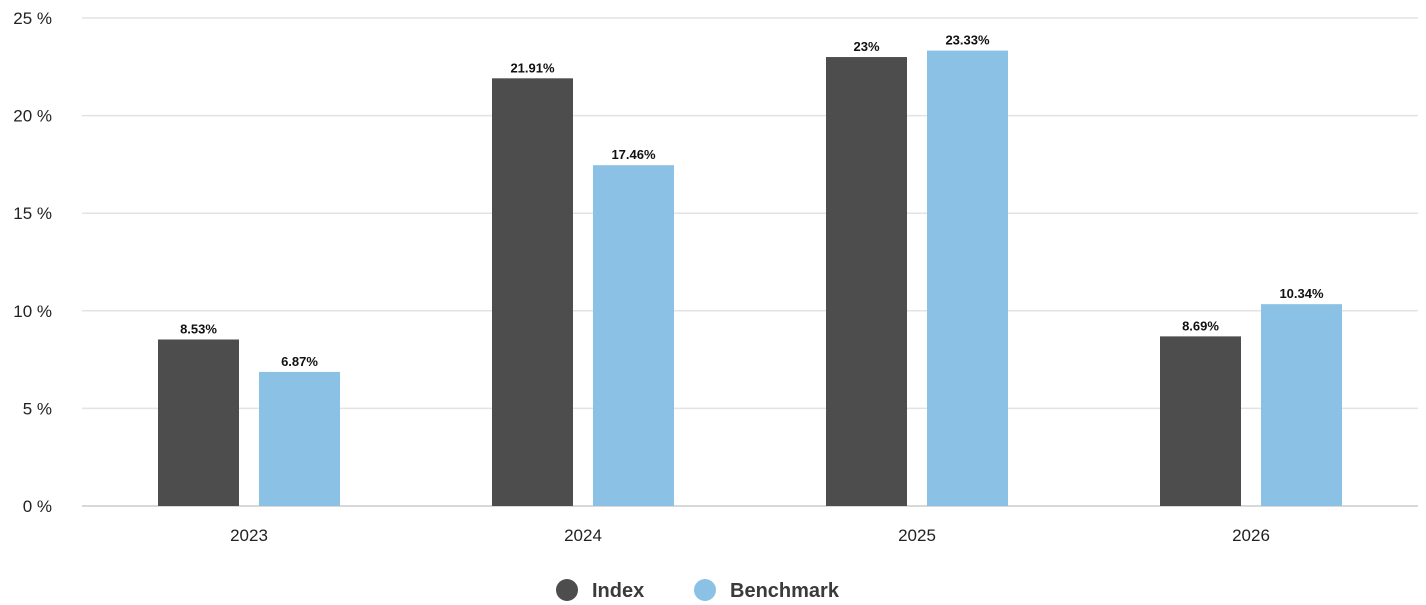 The image size is (1426, 605). Describe the element at coordinates (198, 328) in the screenshot. I see `data-label: 8.53%` at that location.